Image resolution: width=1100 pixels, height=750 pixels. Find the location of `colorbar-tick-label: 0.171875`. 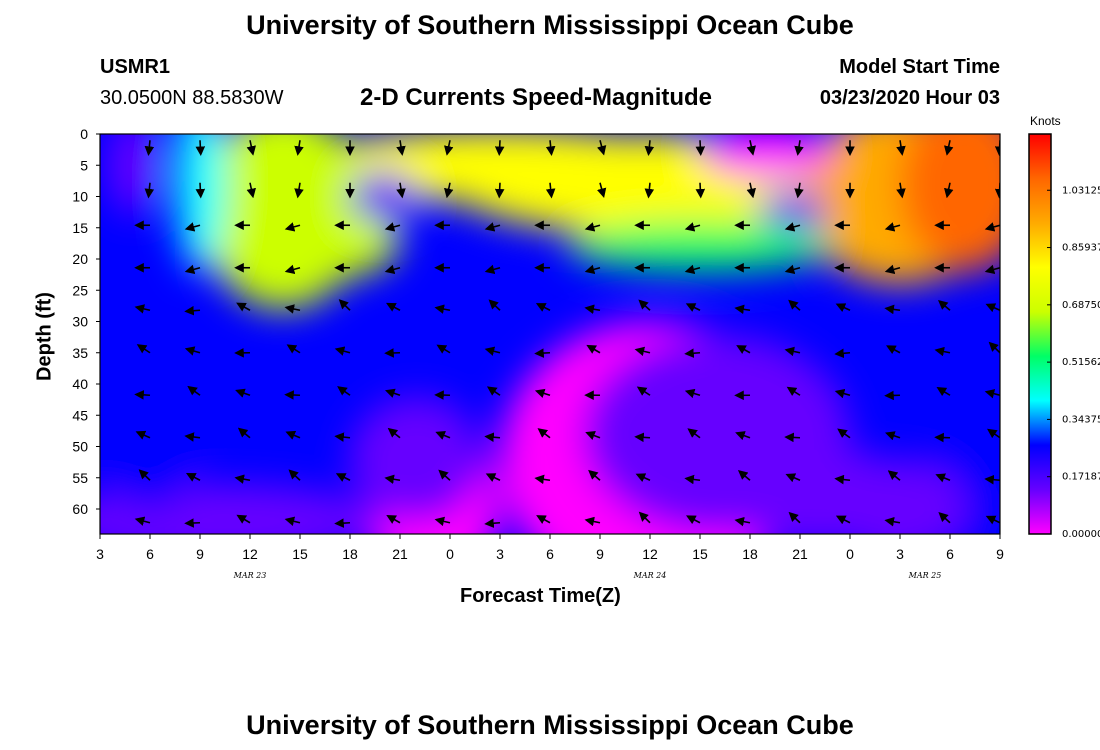

colorbar-tick-label: 0.171875 is located at coordinates (1081, 477).